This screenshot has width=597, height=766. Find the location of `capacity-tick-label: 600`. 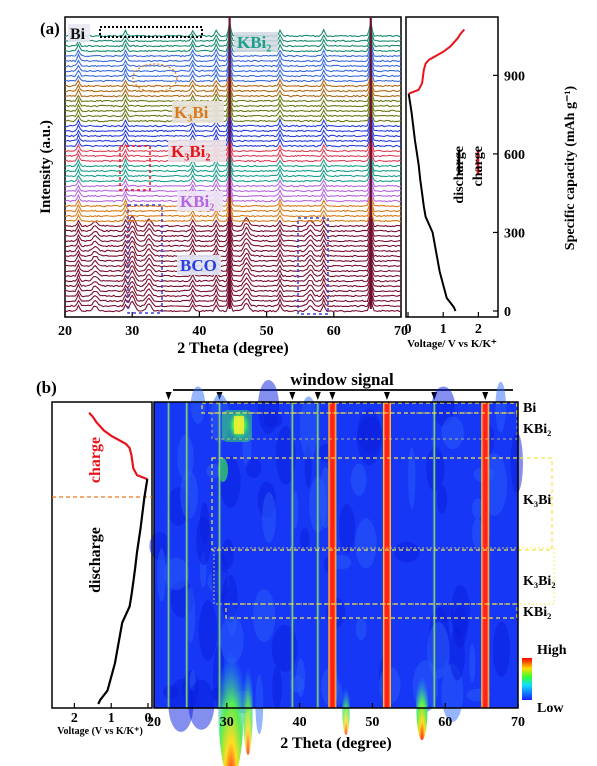

capacity-tick-label: 600 is located at coordinates (514, 155).